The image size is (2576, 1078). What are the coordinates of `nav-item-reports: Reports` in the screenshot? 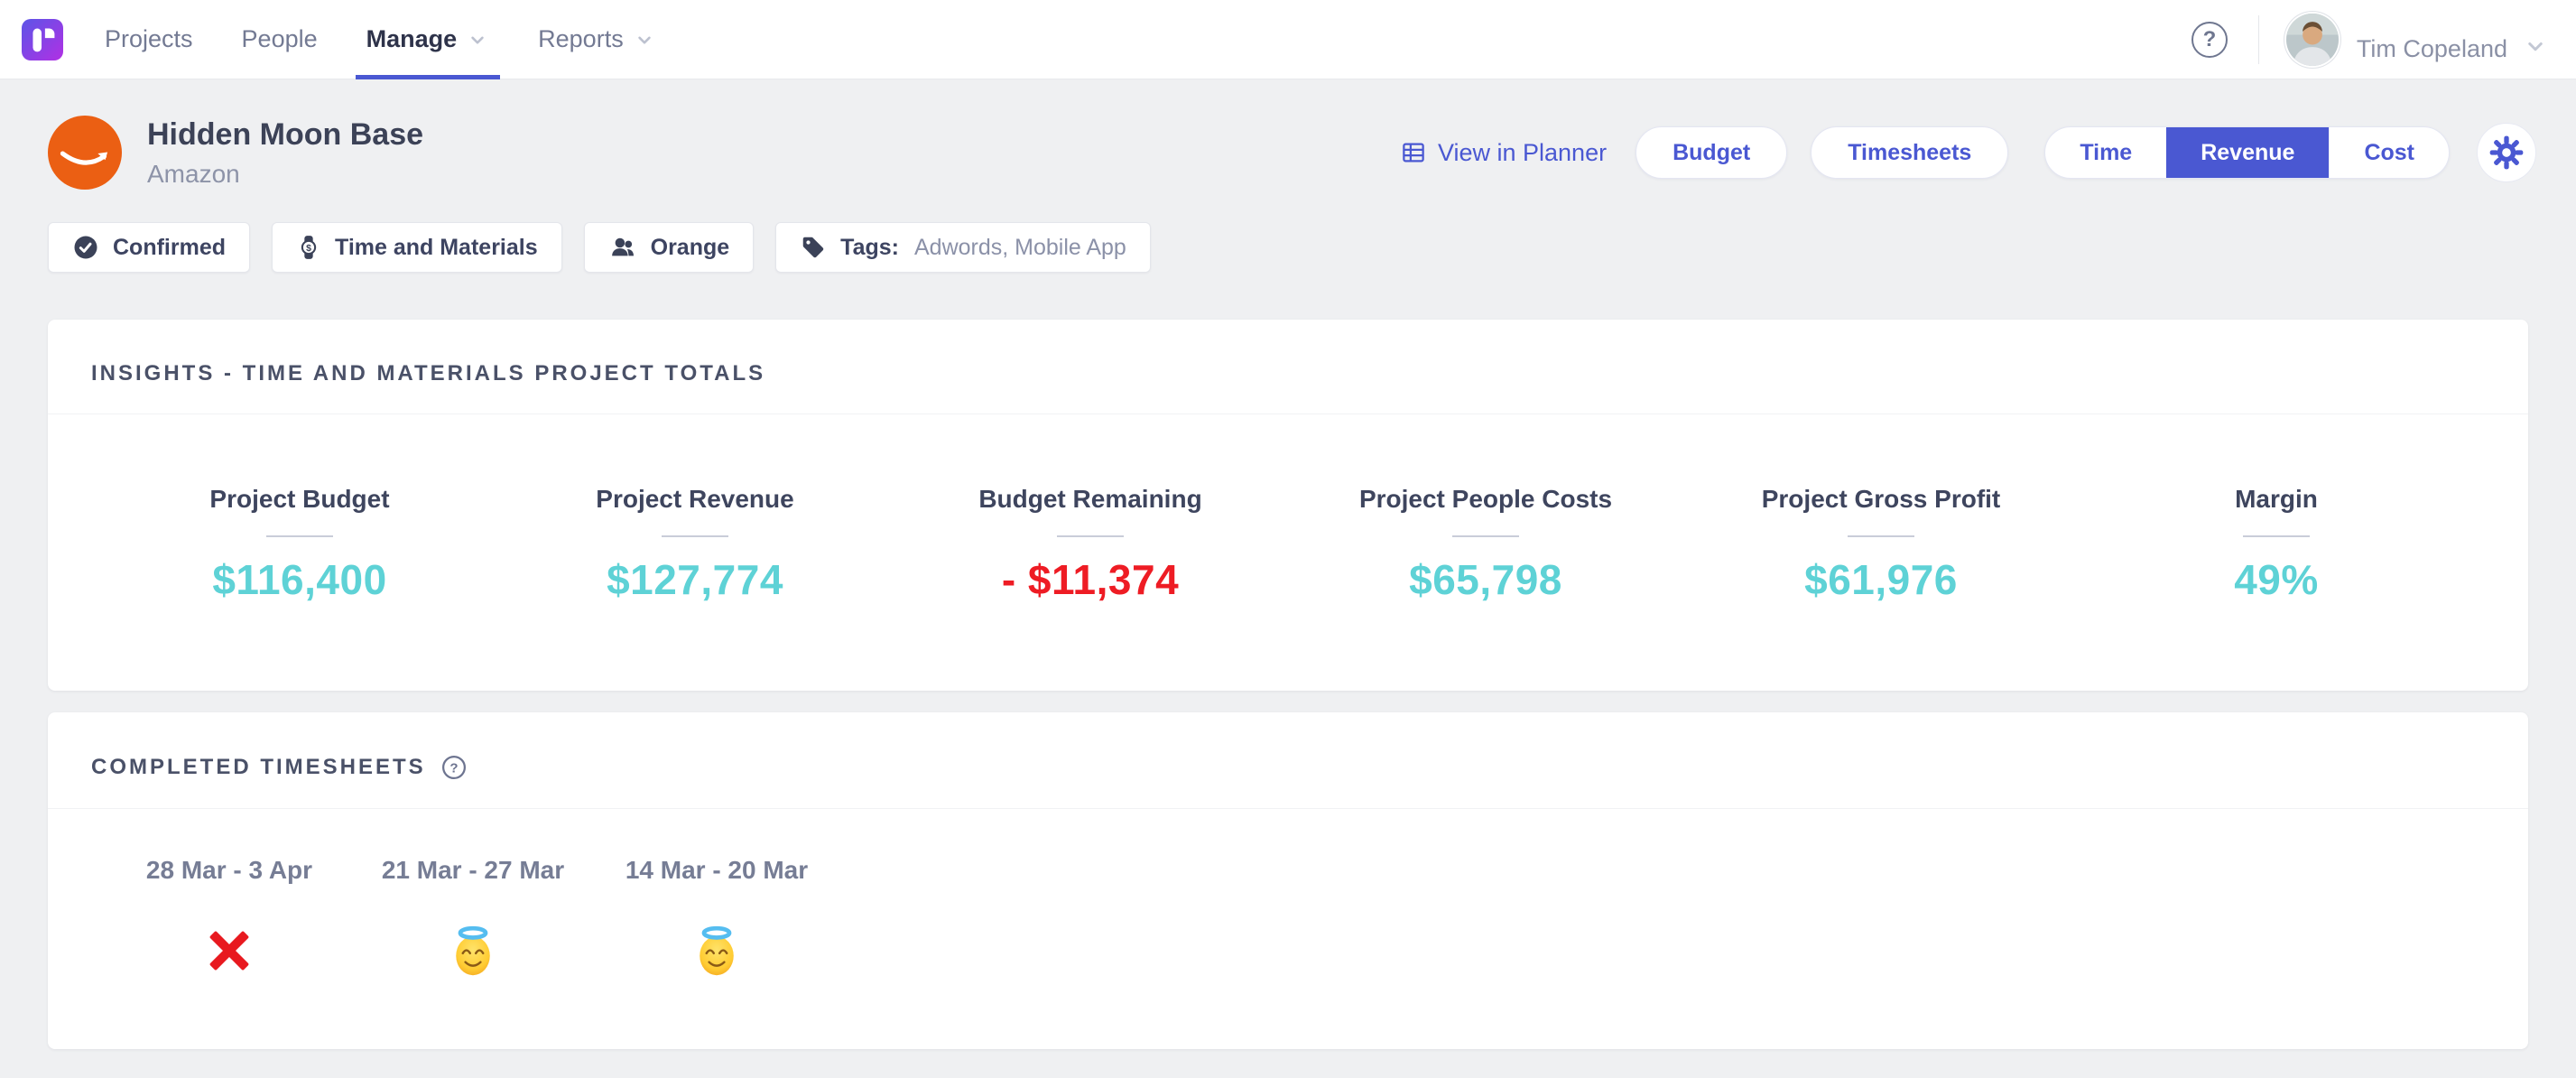 It's located at (597, 39).